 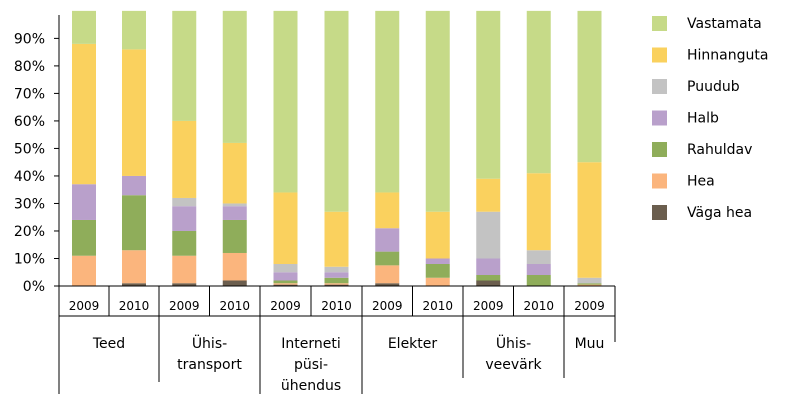 What do you see at coordinates (719, 213) in the screenshot?
I see `legend-label: Väga hea` at bounding box center [719, 213].